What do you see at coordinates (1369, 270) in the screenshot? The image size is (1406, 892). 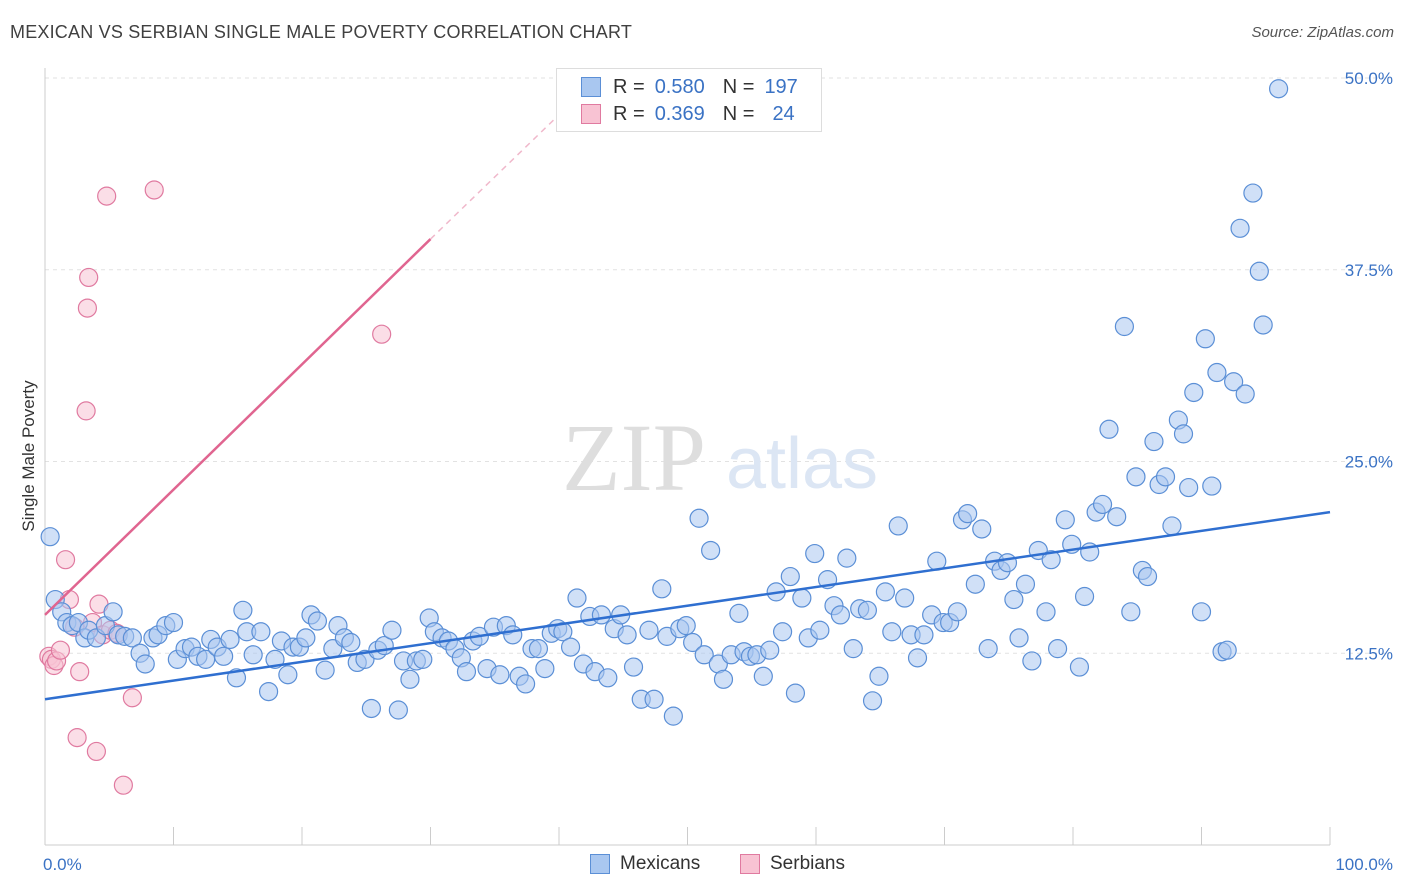 I see `y-tick-label: 37.5%` at bounding box center [1369, 270].